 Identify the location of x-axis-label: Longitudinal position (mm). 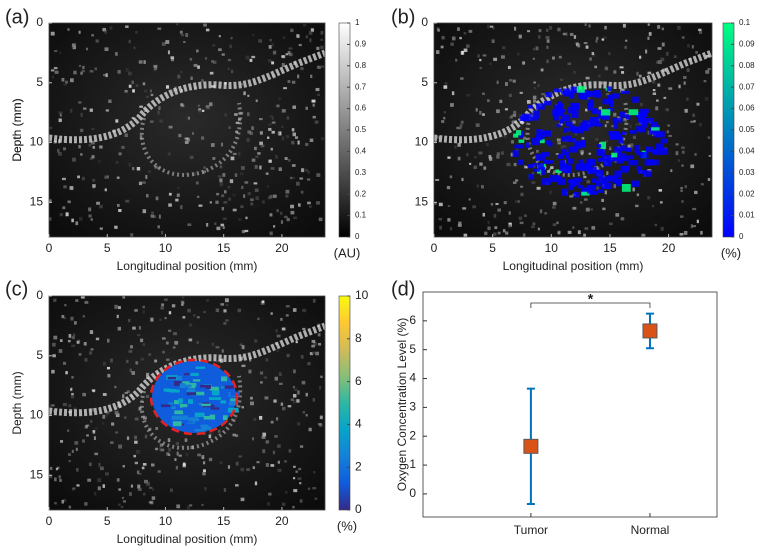
(573, 266).